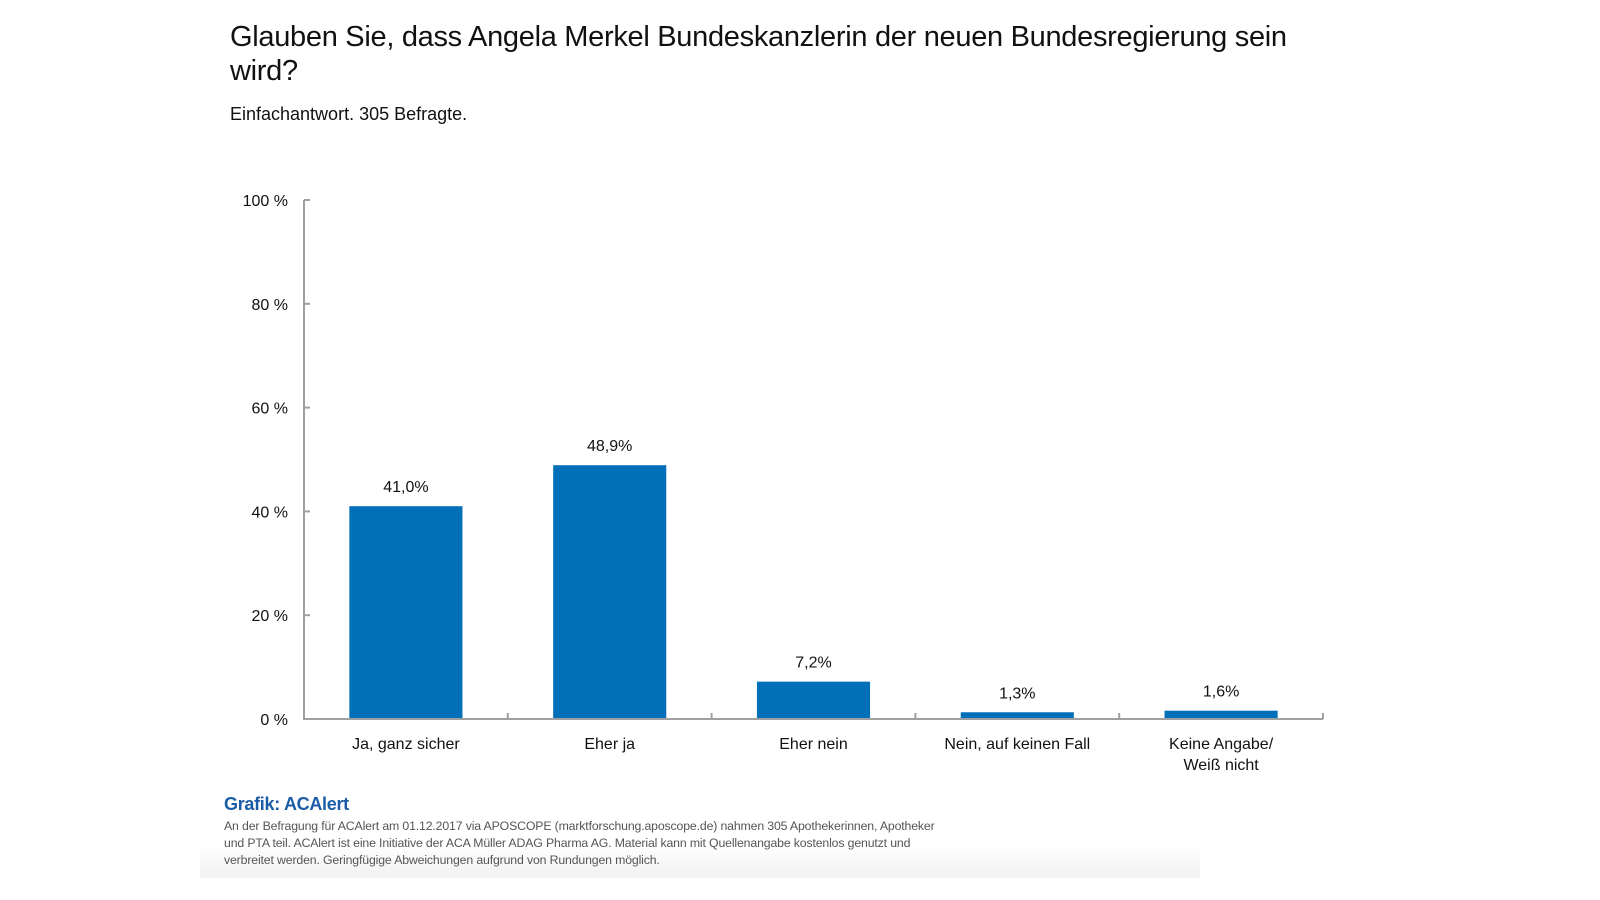 This screenshot has width=1600, height=900. I want to click on data-label: 1,3%, so click(1017, 693).